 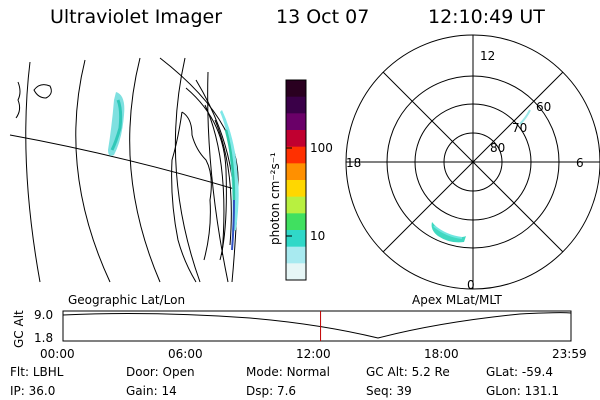 I want to click on colorbar-label-10: 10, so click(x=317, y=236).